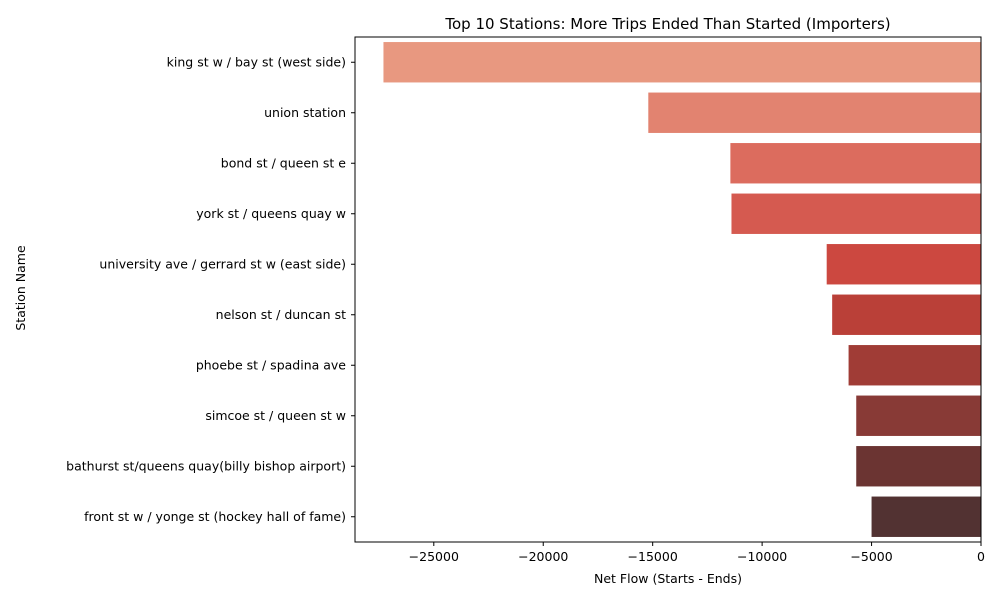 The image size is (1000, 600). I want to click on y-tick-label: bond st / queen st e, so click(284, 163).